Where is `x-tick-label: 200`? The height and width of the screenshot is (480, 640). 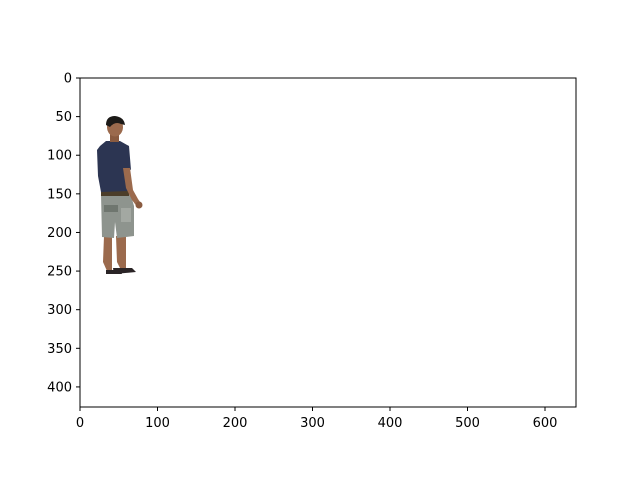
x-tick-label: 200 is located at coordinates (235, 423).